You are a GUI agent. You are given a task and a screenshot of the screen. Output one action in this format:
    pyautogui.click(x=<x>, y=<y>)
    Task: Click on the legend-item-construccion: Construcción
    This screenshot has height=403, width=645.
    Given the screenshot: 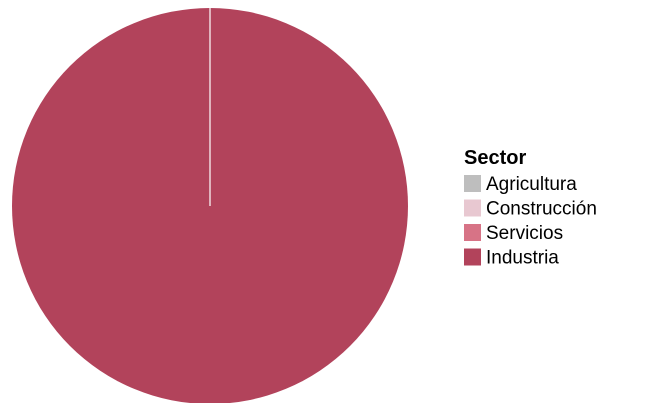 What is the action you would take?
    pyautogui.click(x=530, y=209)
    